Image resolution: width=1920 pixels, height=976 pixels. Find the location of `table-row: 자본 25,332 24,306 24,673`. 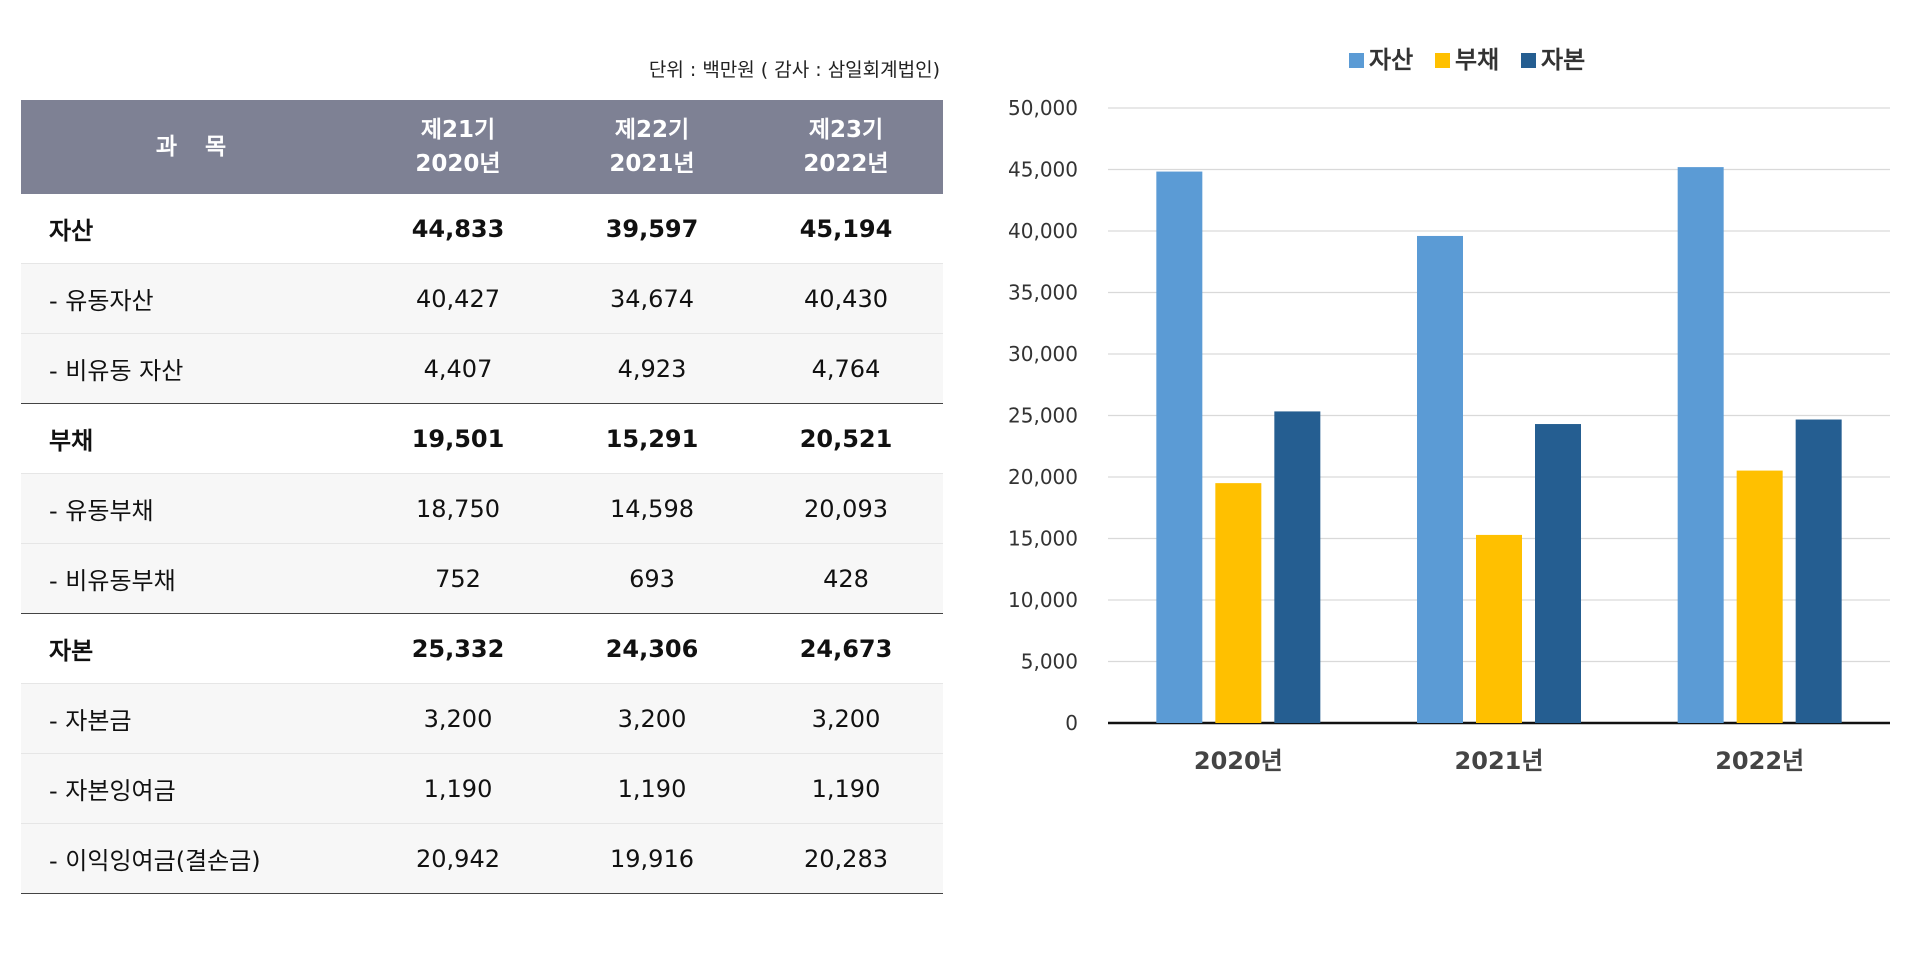

table-row: 자본 25,332 24,306 24,673 is located at coordinates (482, 648).